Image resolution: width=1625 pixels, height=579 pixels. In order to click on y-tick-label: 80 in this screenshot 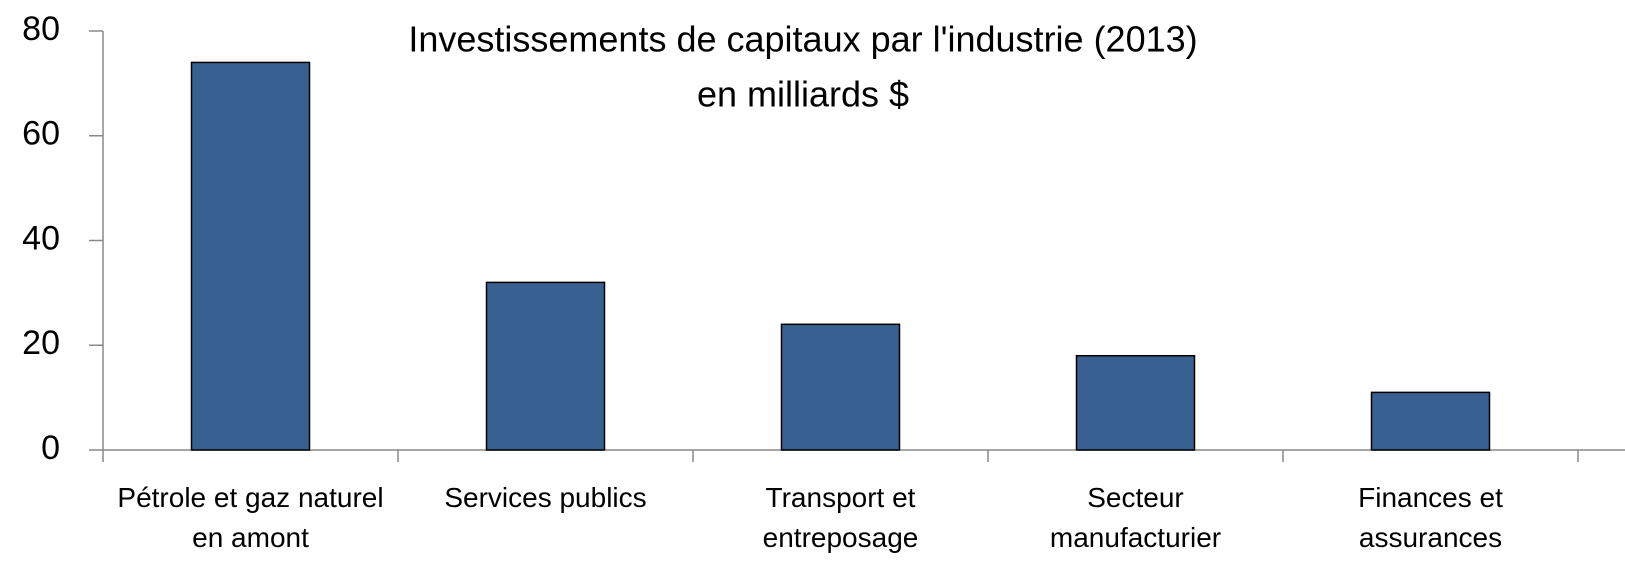, I will do `click(41, 29)`.